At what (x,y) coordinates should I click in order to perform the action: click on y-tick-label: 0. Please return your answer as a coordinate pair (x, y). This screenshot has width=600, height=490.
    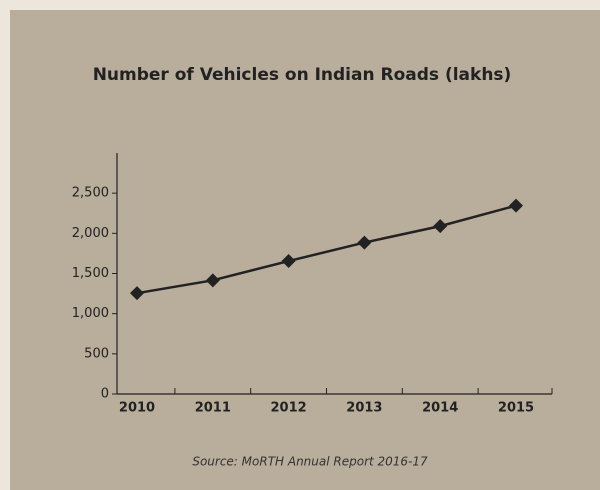
    Looking at the image, I should click on (105, 394).